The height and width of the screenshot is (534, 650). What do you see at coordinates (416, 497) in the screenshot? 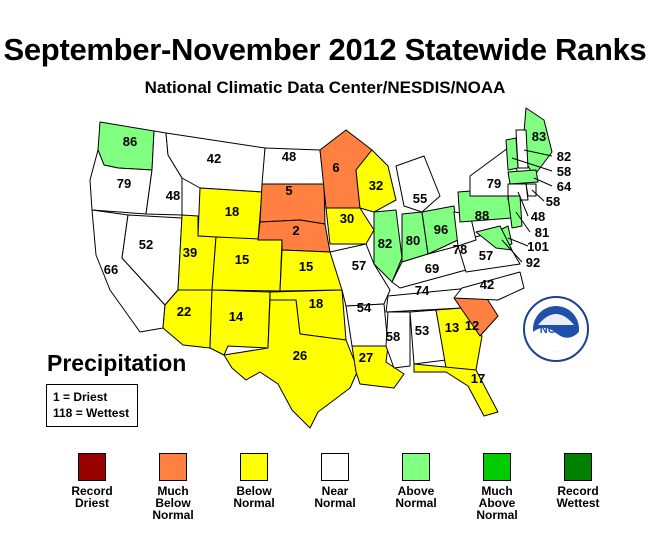
I see `legend-label: Above Normal` at bounding box center [416, 497].